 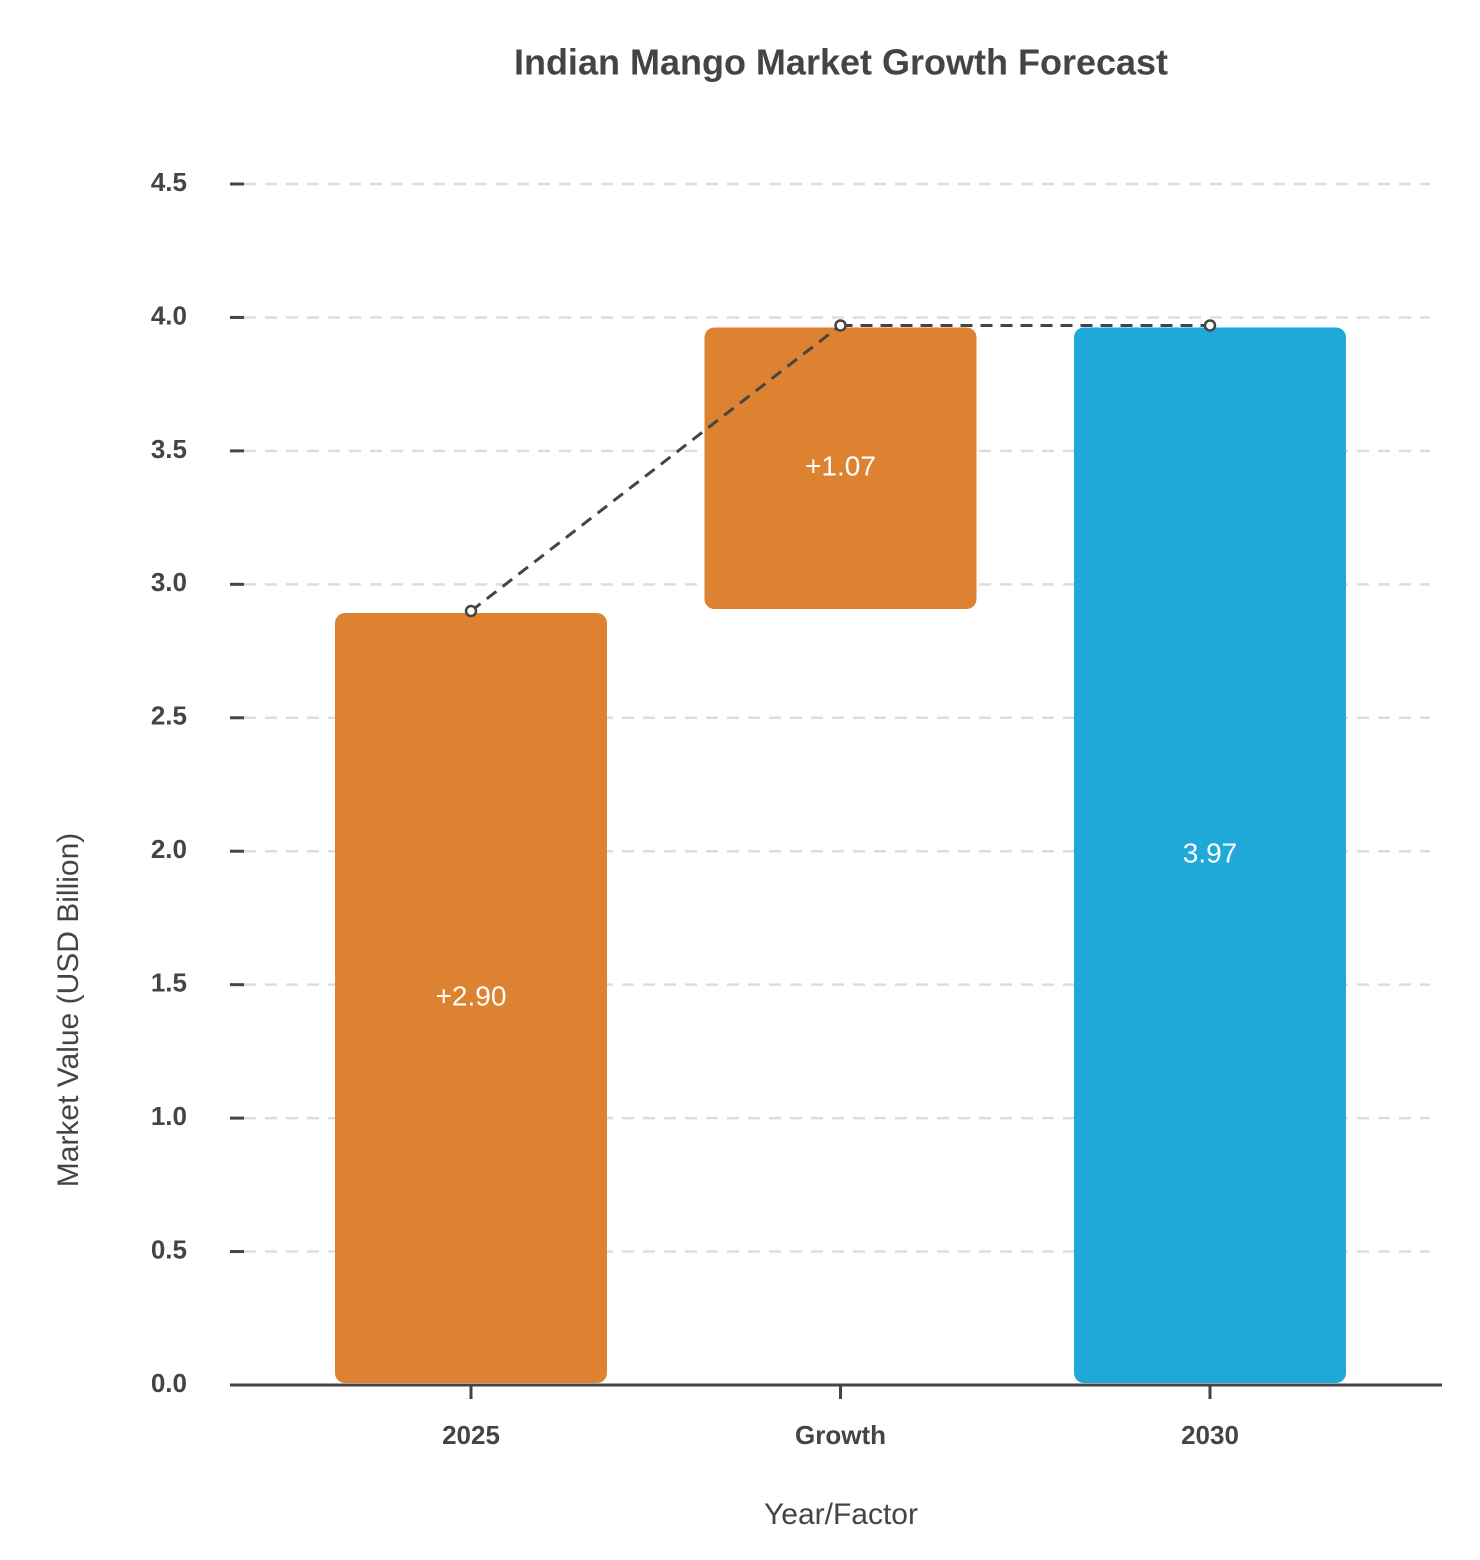 I want to click on value-label: 3.97, so click(x=1210, y=853).